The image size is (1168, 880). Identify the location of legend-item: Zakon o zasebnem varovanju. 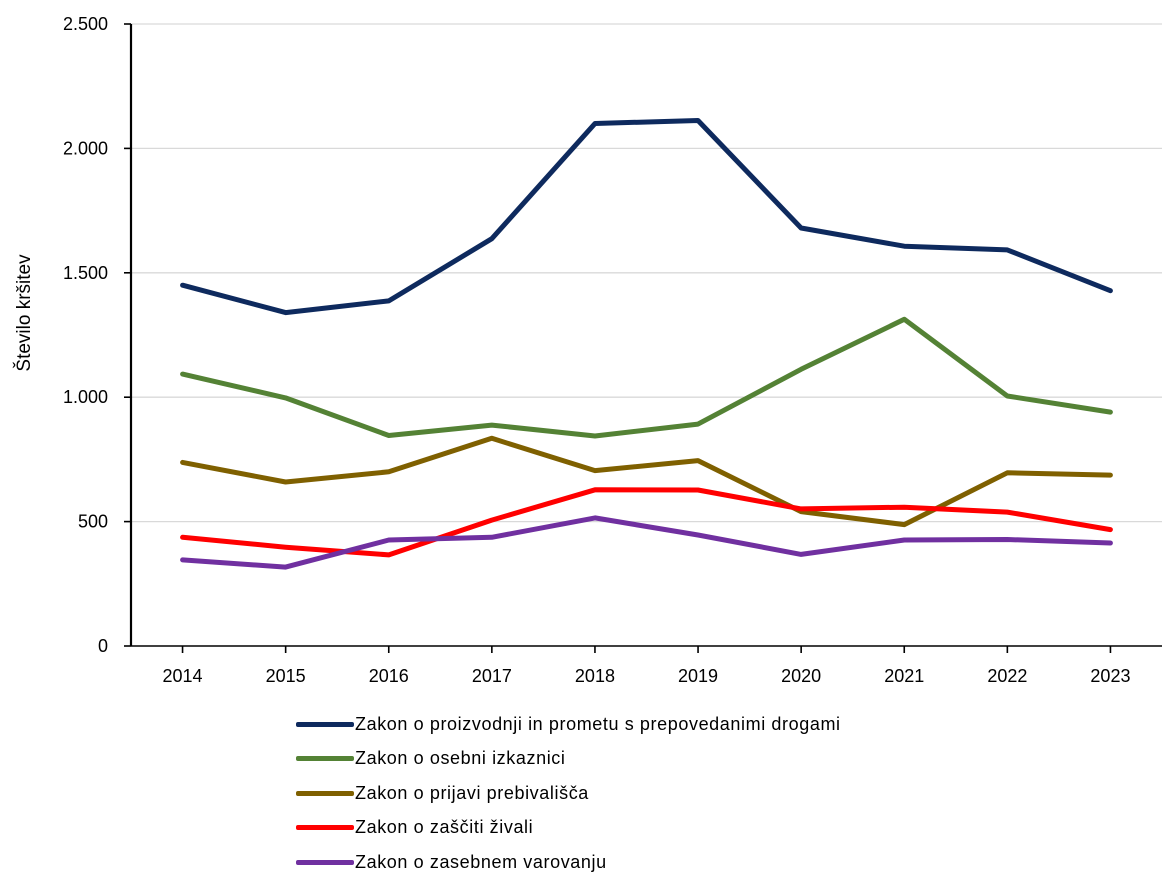
(568, 862).